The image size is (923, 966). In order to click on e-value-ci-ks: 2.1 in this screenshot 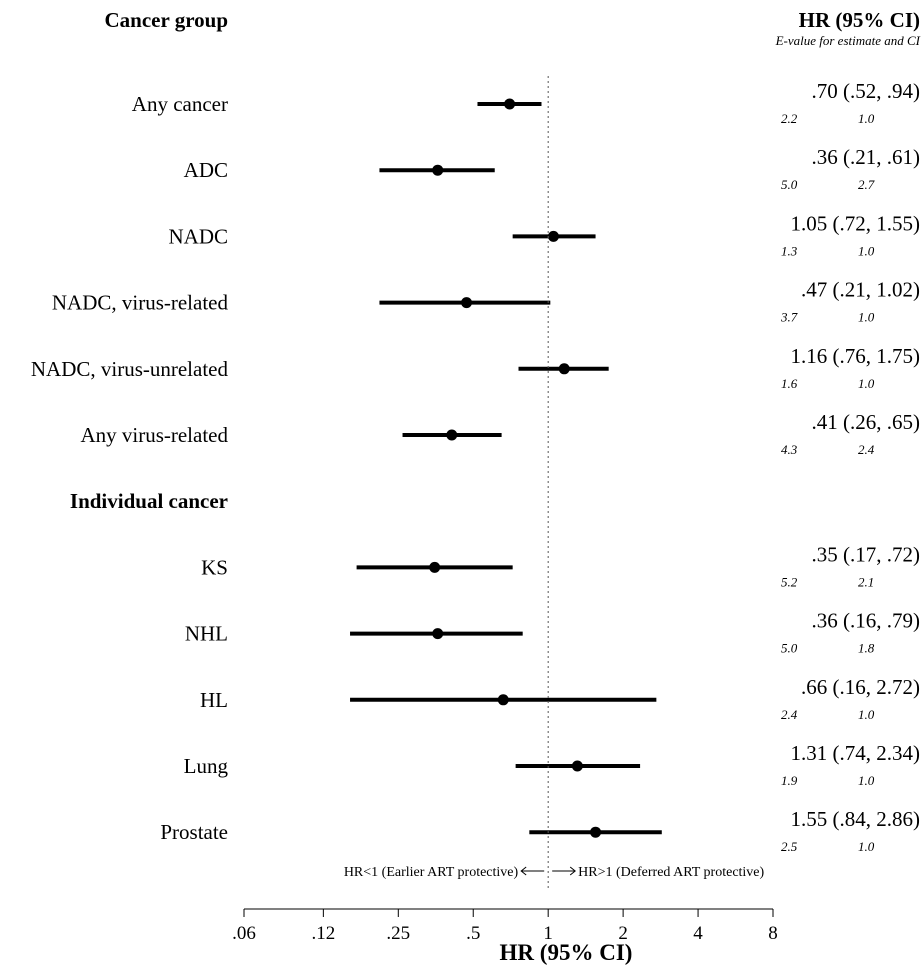, I will do `click(866, 581)`.